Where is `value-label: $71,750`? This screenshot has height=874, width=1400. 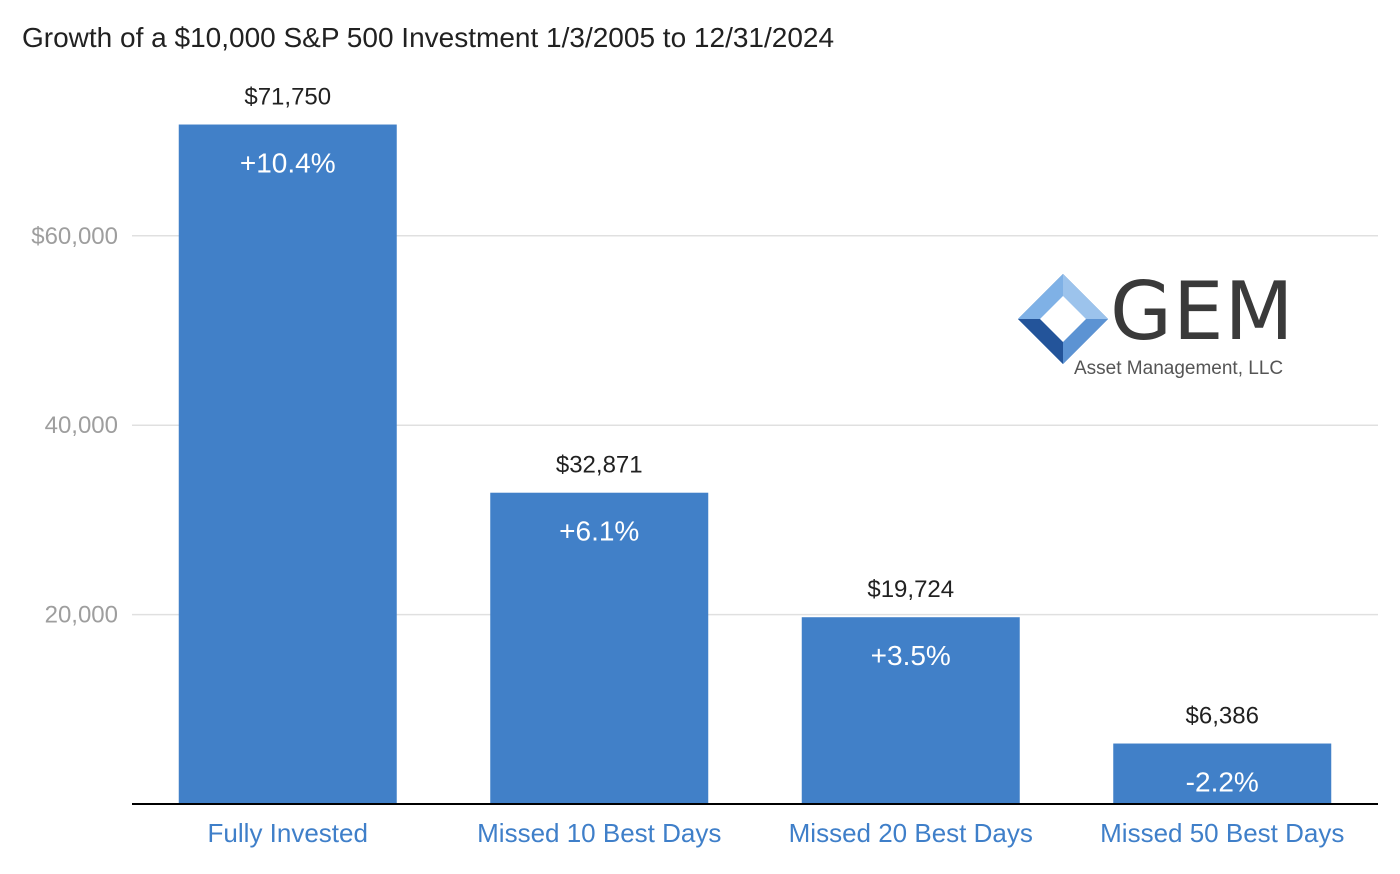
value-label: $71,750 is located at coordinates (287, 97).